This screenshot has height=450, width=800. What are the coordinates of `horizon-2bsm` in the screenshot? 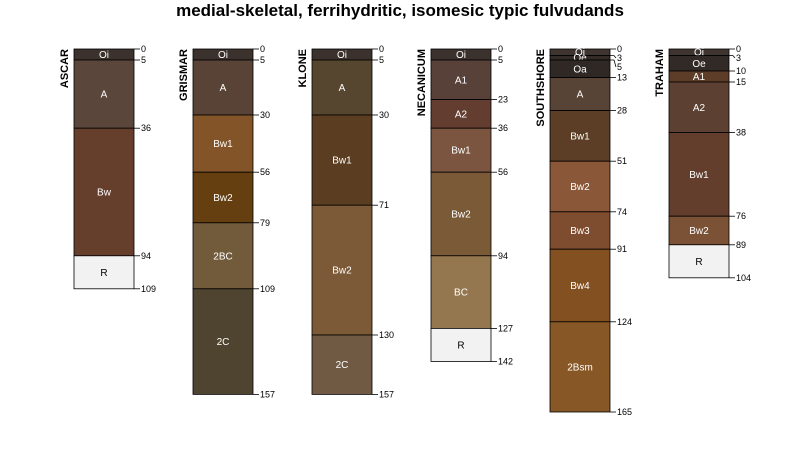 It's located at (580, 367).